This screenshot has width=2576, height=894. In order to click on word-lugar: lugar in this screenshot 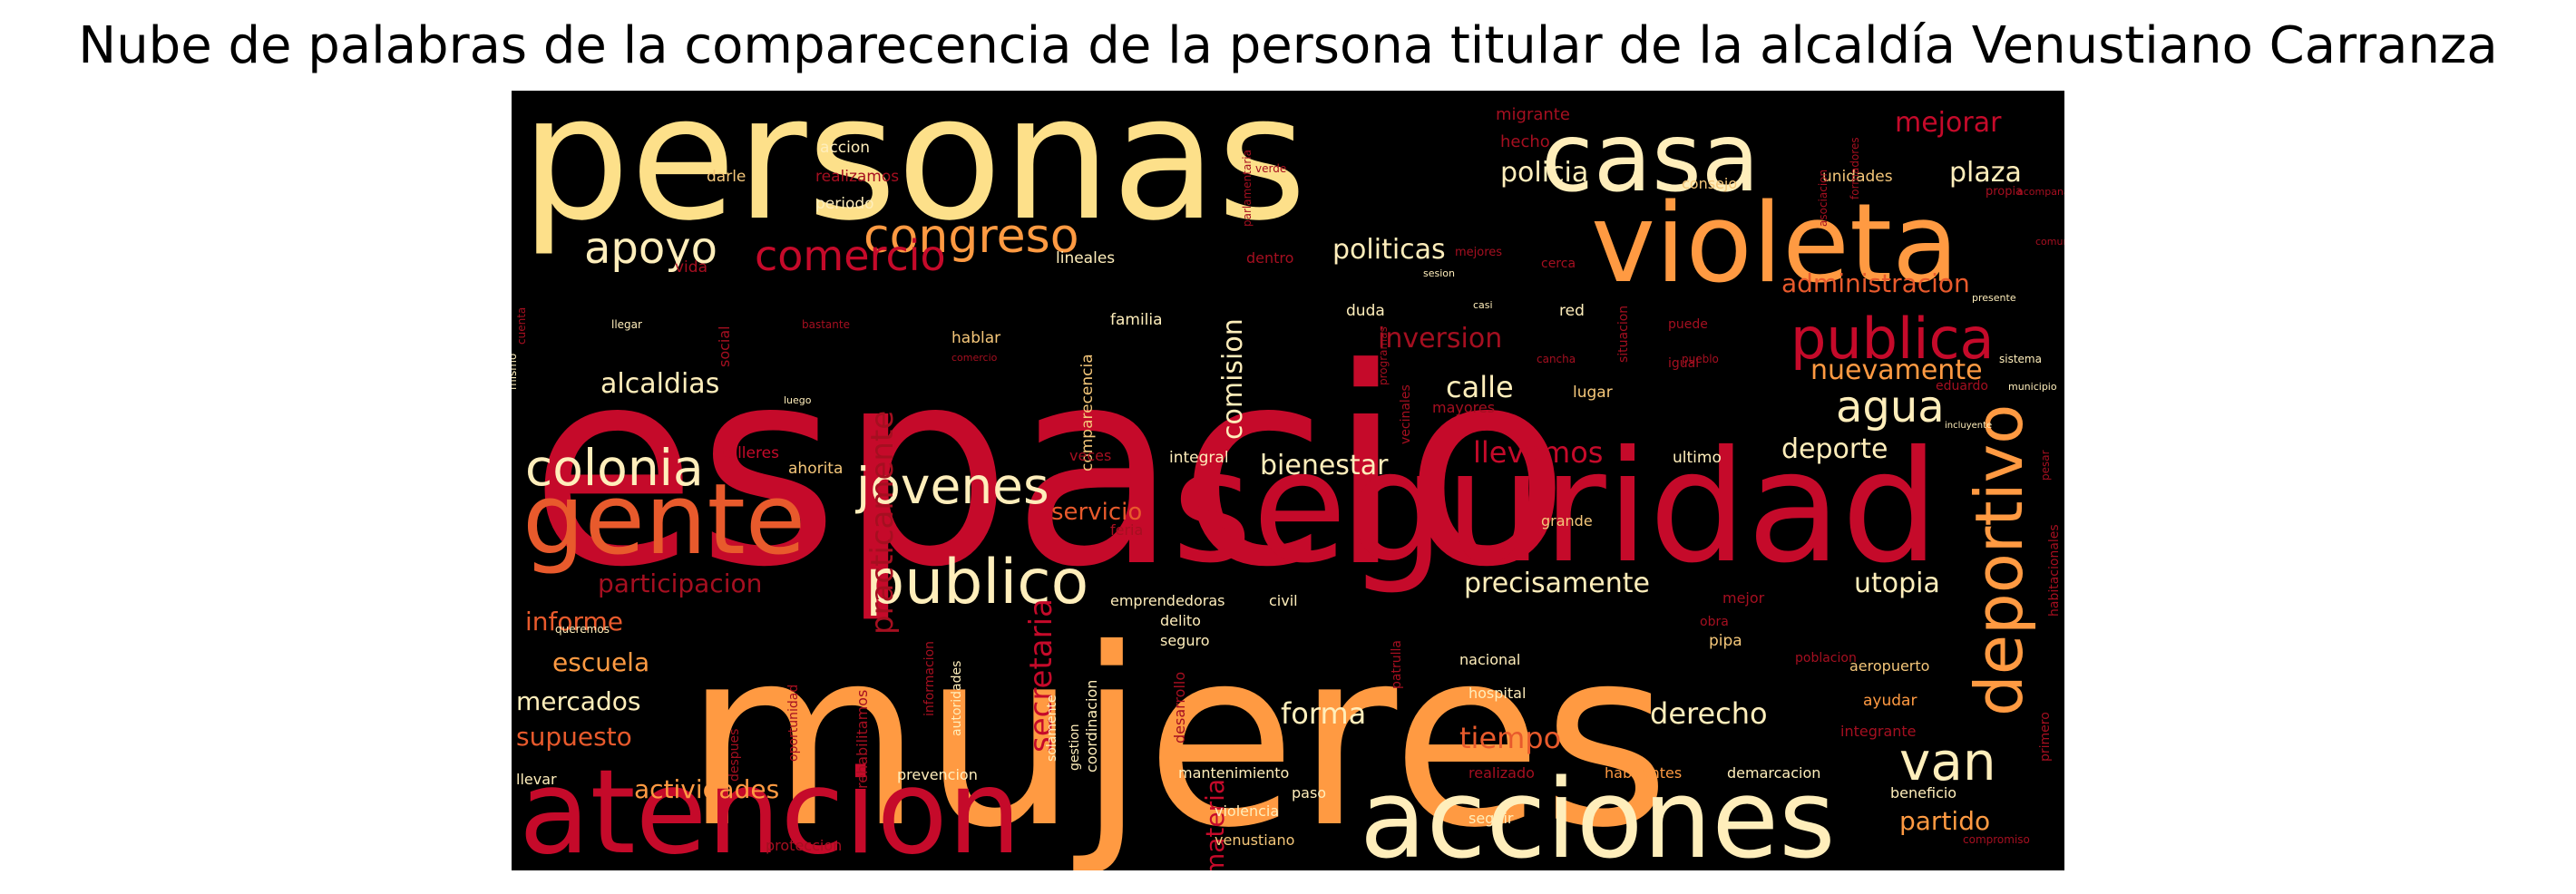, I will do `click(1593, 393)`.